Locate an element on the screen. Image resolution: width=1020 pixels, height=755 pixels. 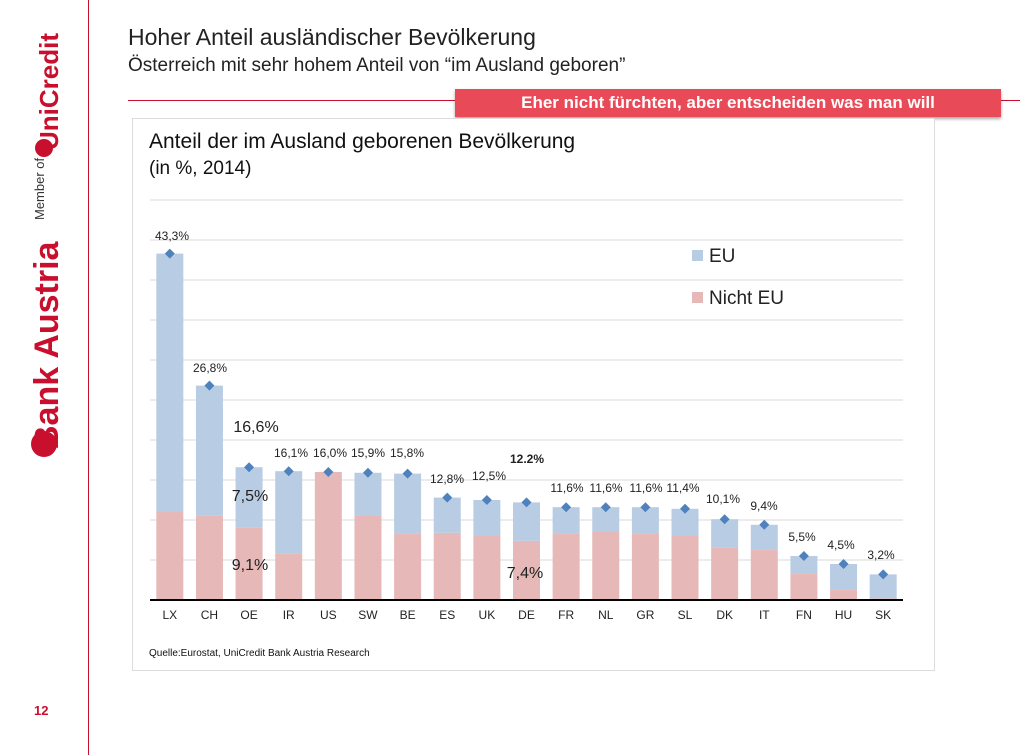
page-number: 12 is located at coordinates (41, 710).